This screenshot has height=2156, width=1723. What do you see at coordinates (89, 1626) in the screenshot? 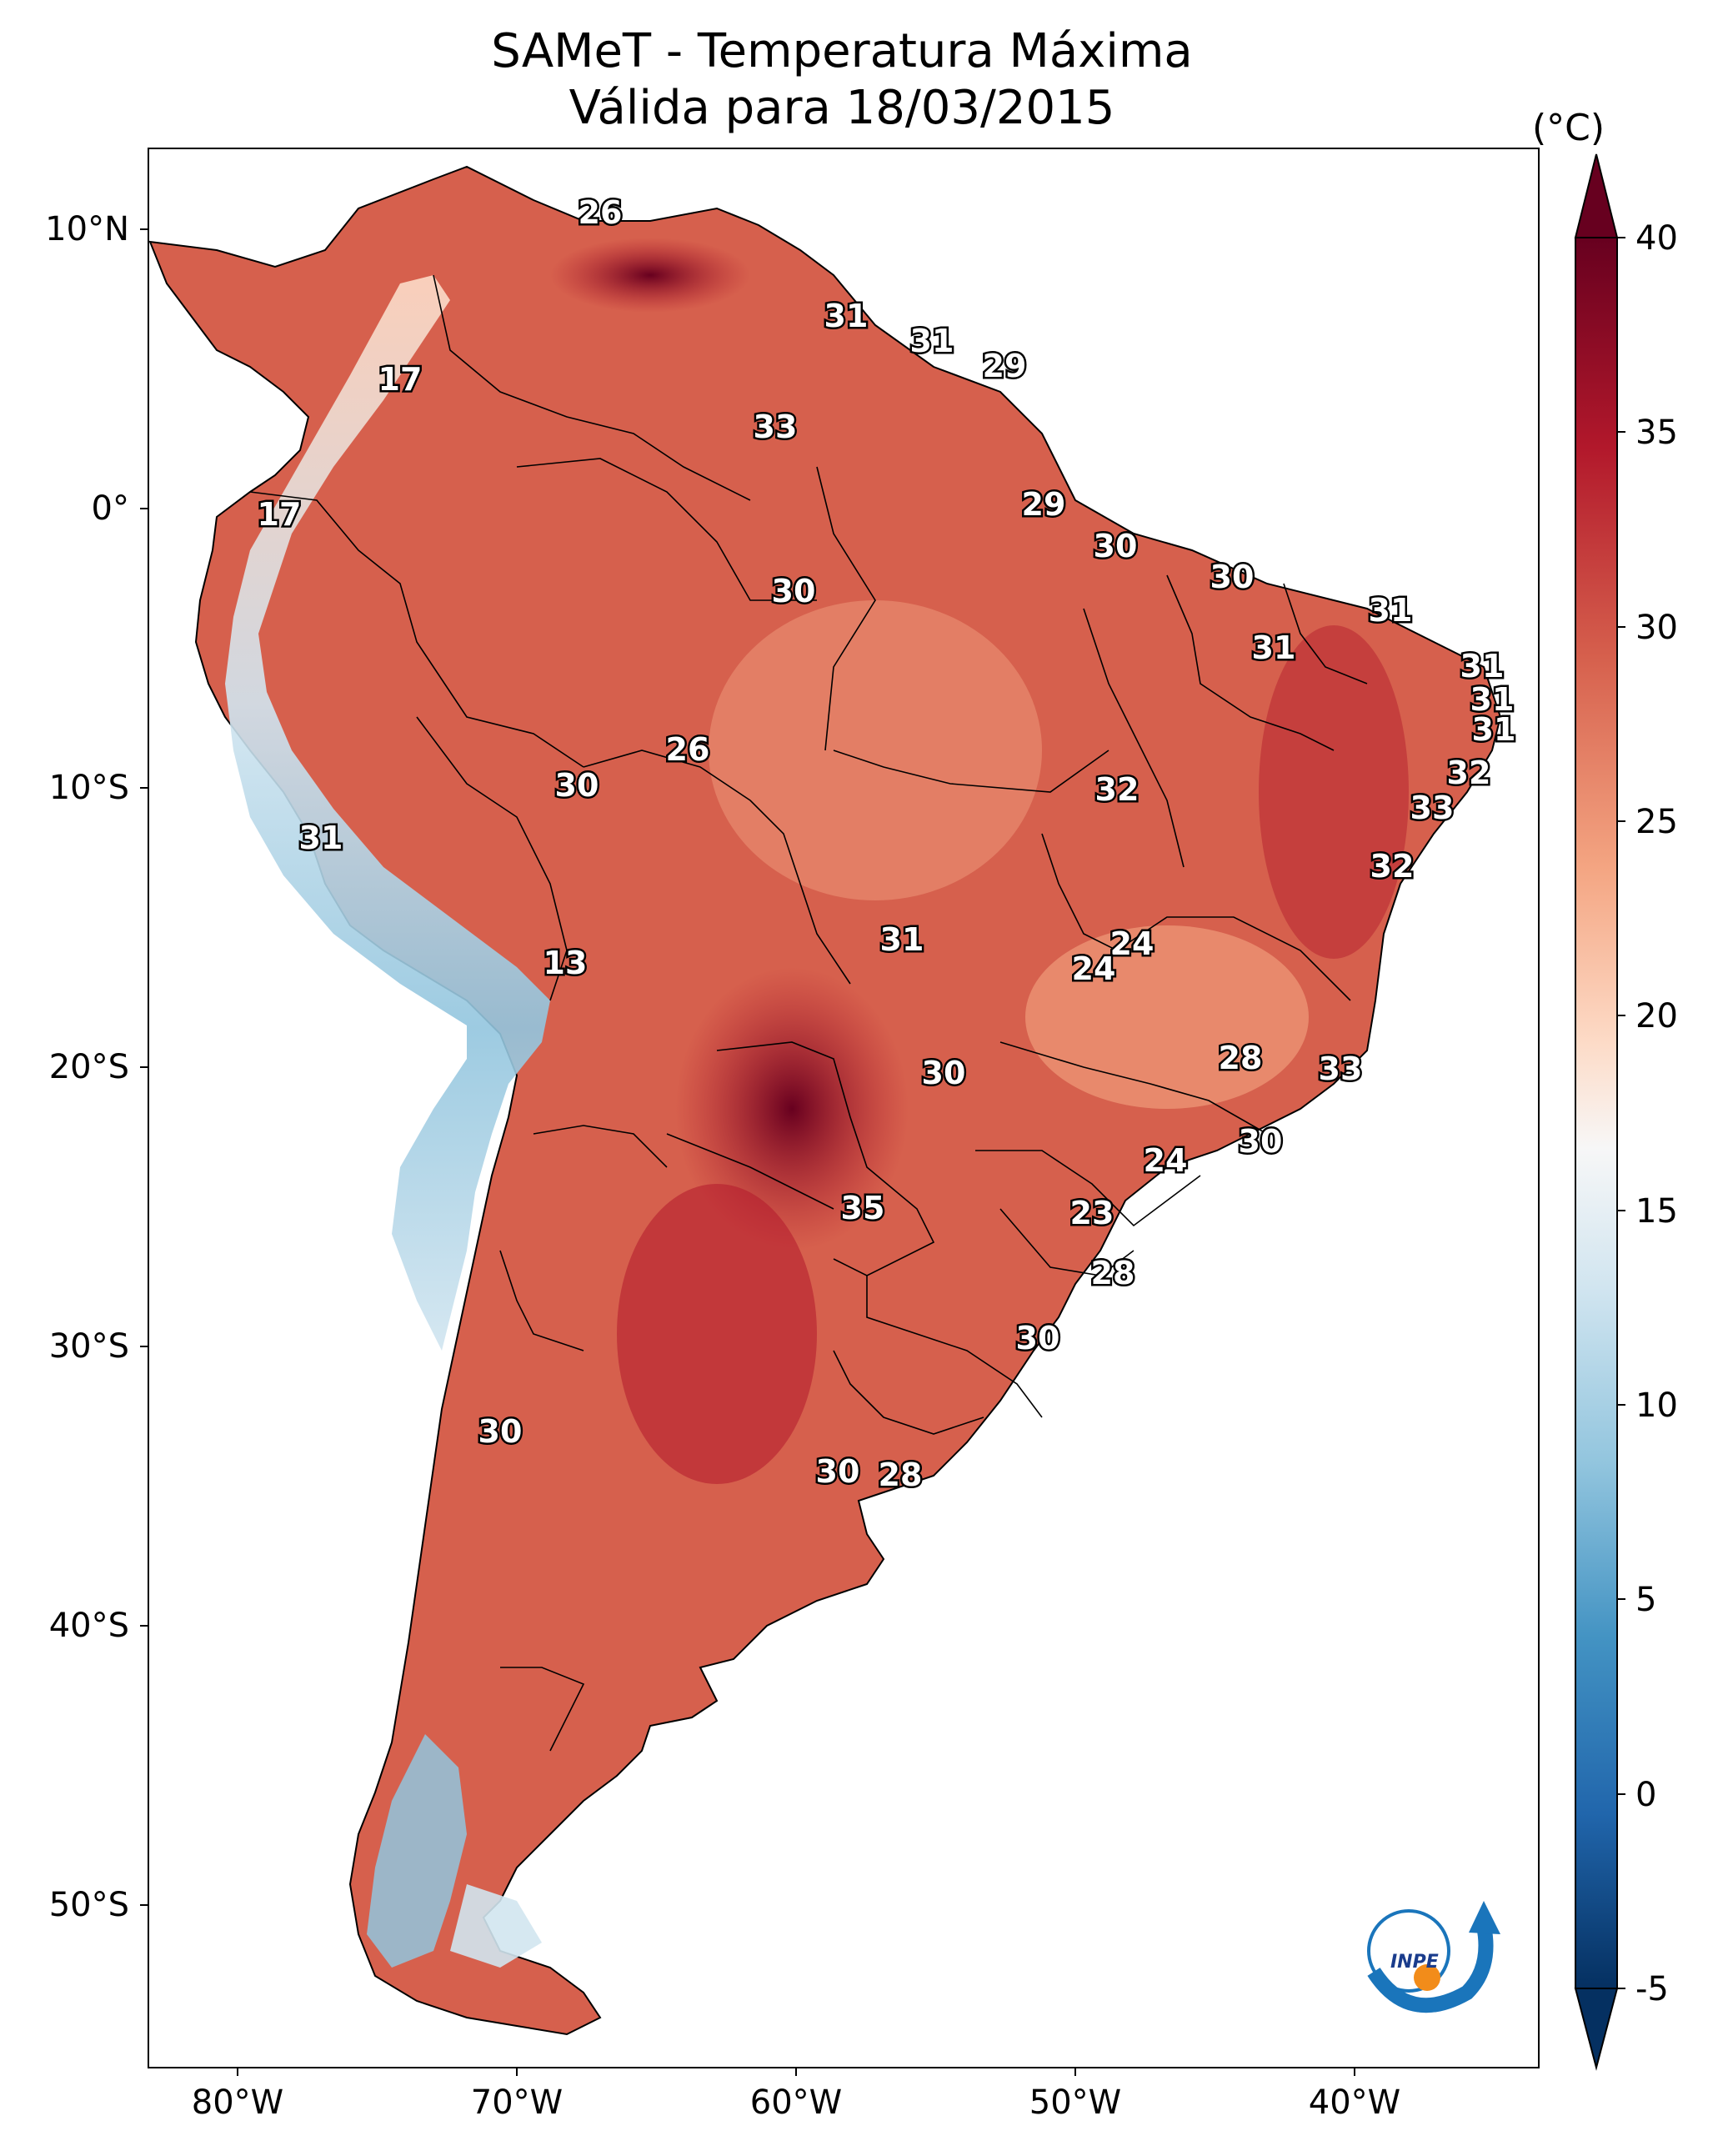
I see `lat-label-40s: 40°S` at bounding box center [89, 1626].